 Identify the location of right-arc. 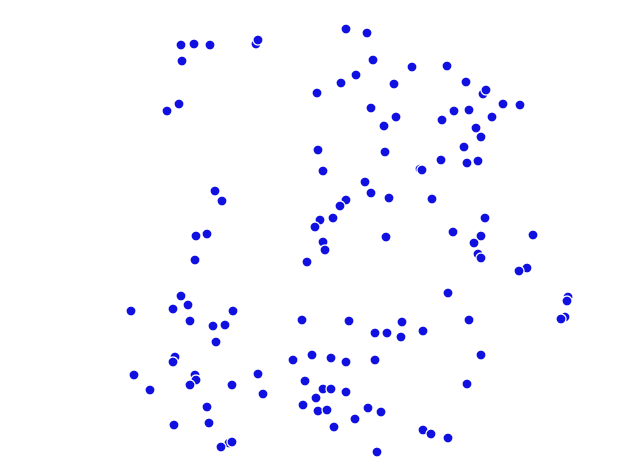
(471, 237).